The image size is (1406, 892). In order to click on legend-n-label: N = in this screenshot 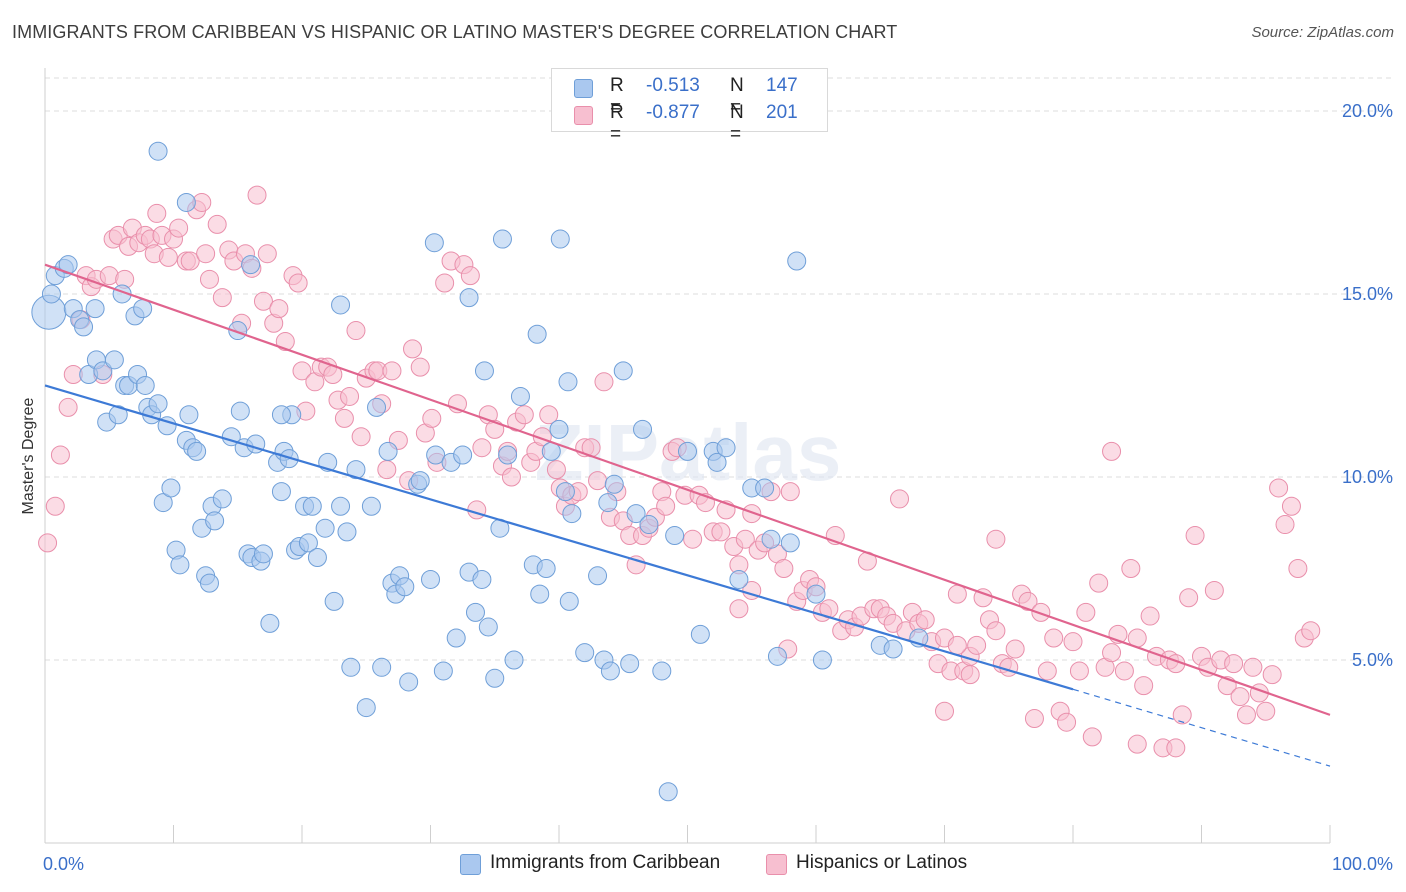, I will do `click(737, 123)`.